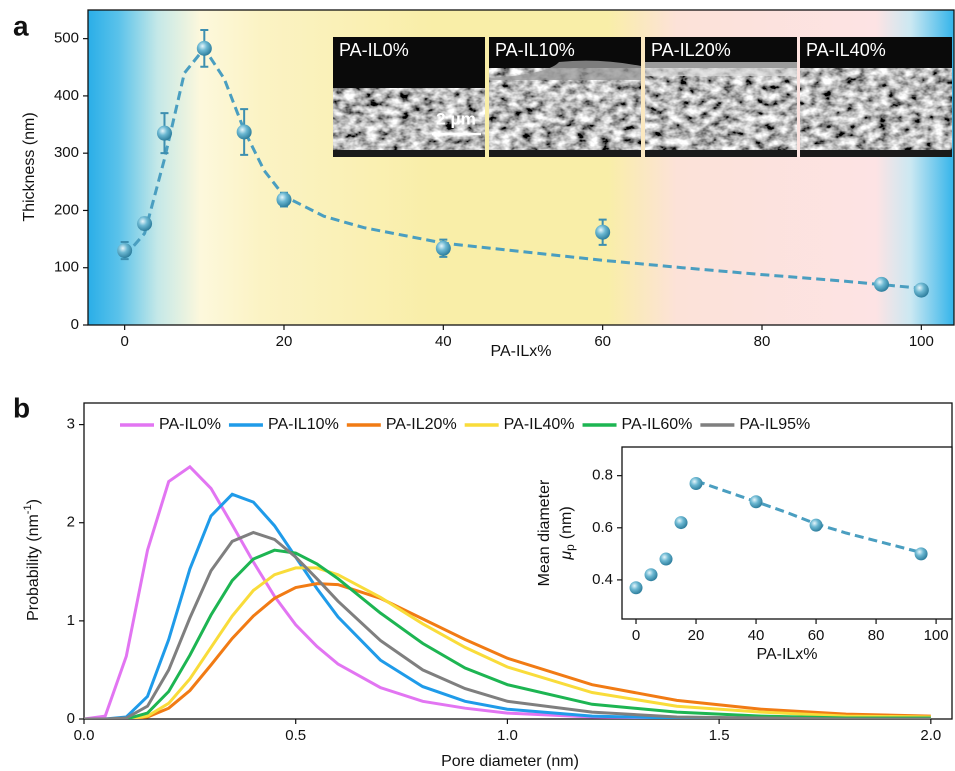  I want to click on symbol: μ, so click(566, 556).